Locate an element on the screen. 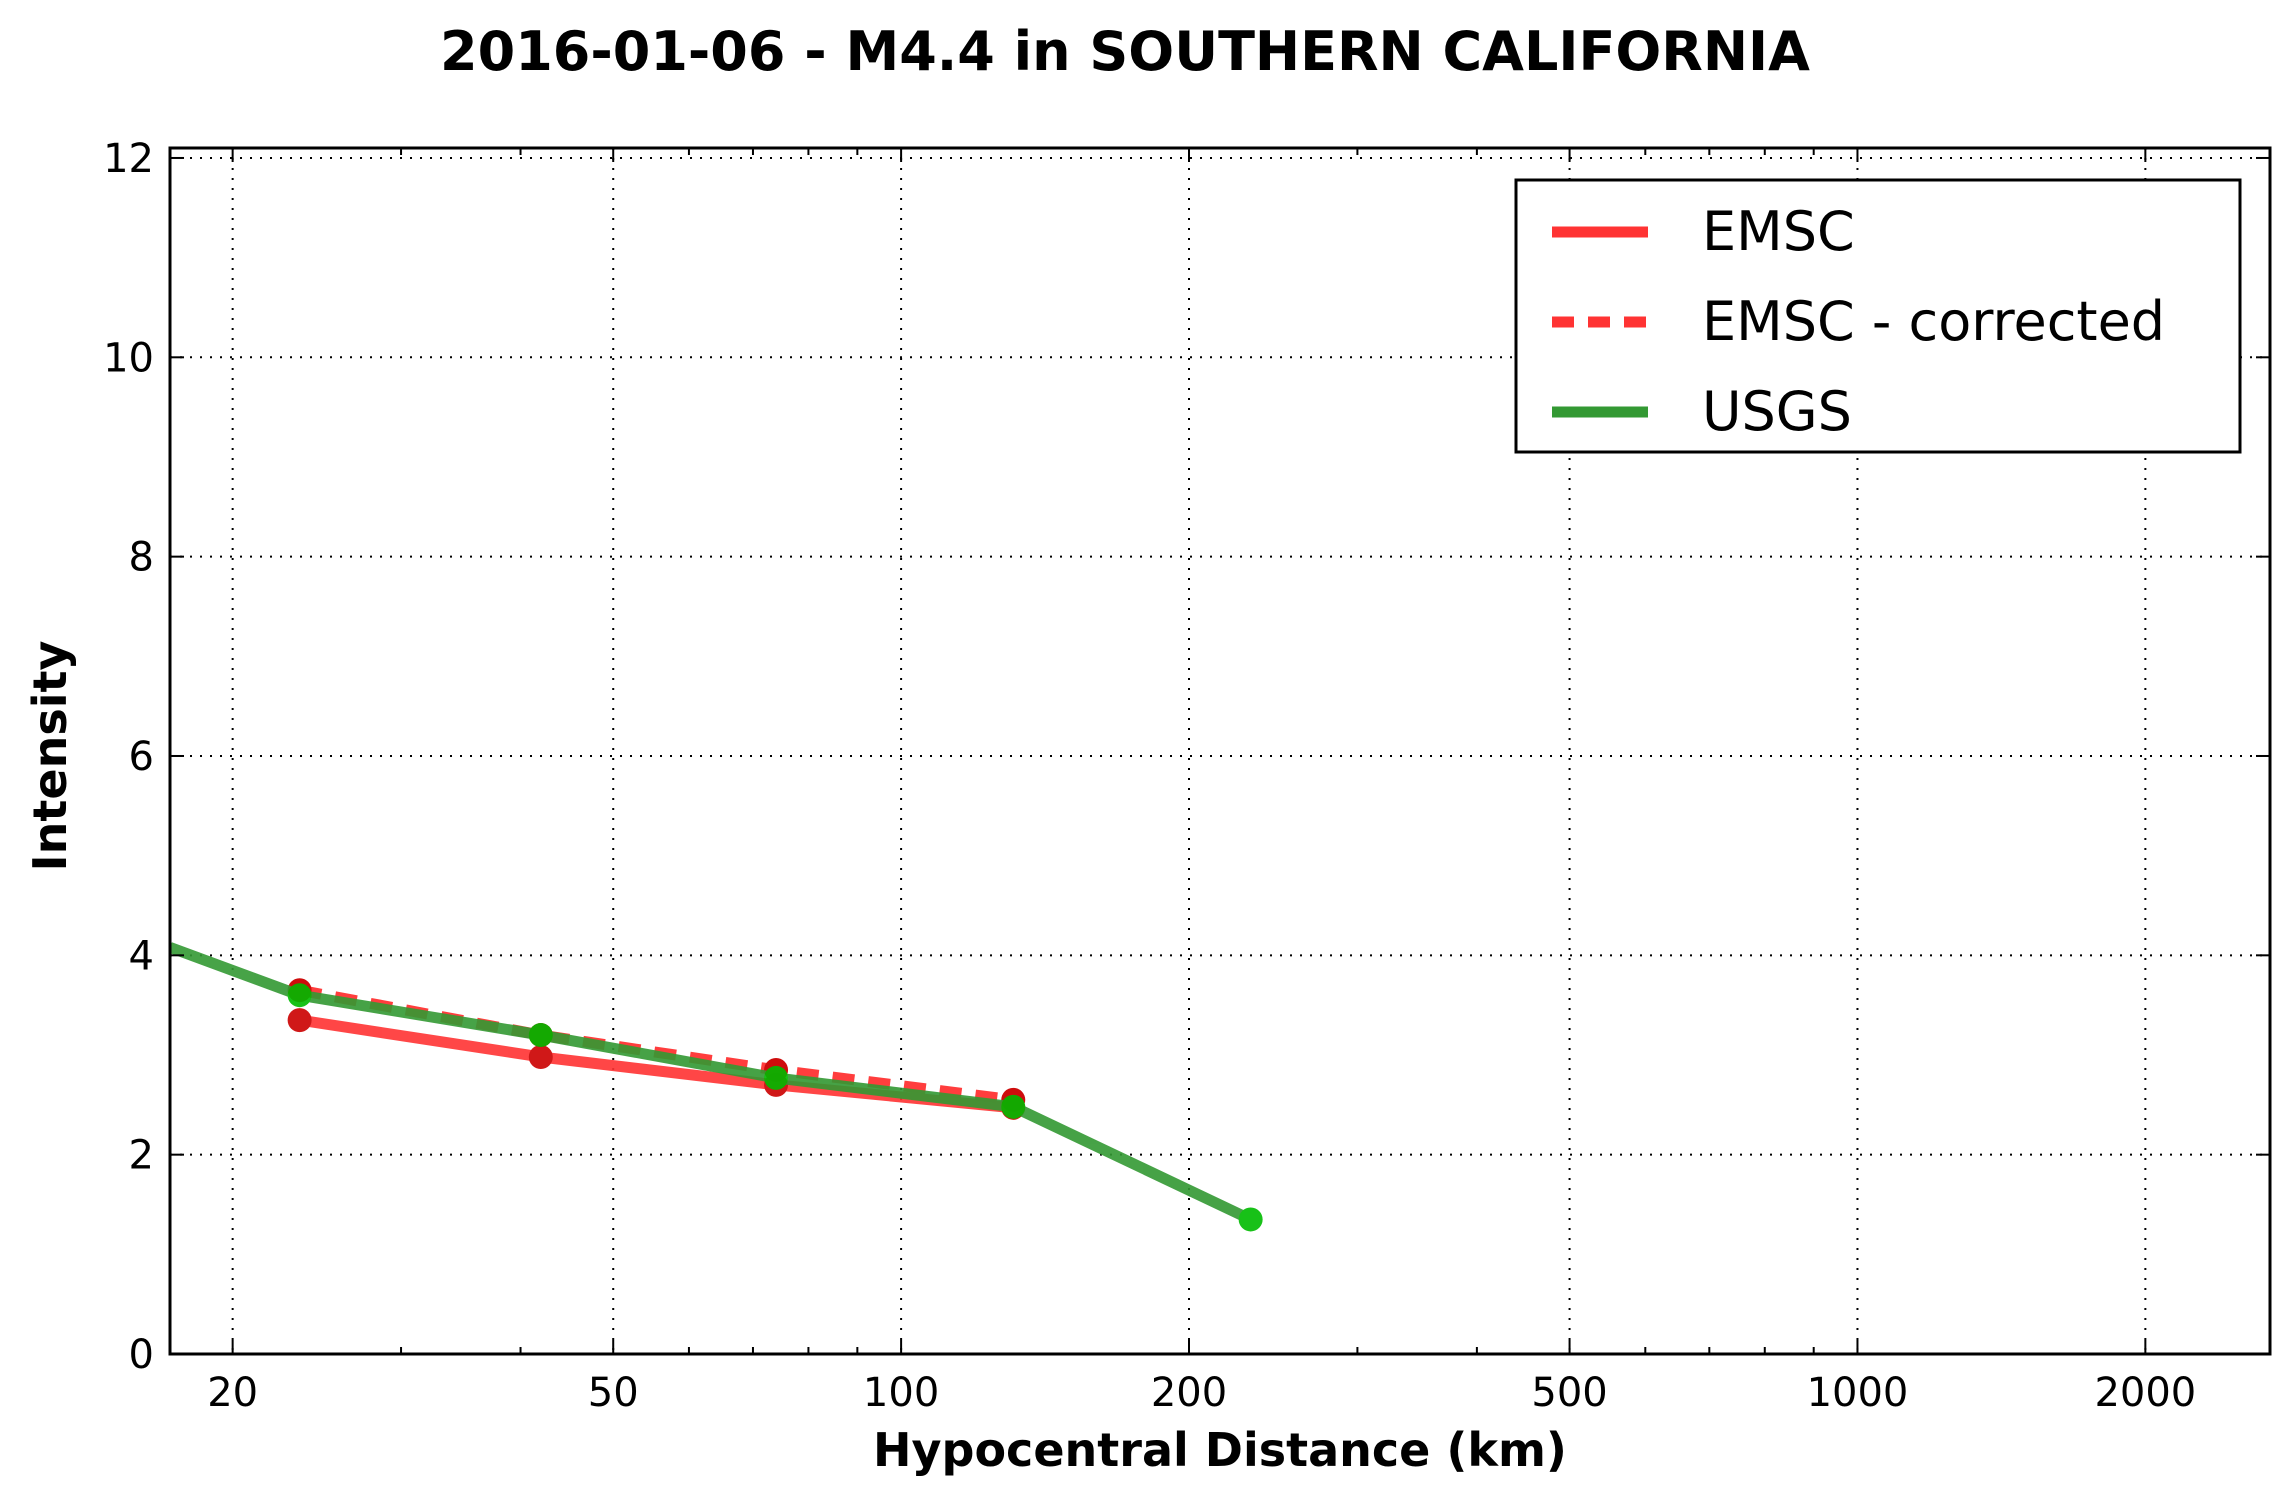 This screenshot has height=1507, width=2292. x-tick-label: 1000 is located at coordinates (1858, 1393).